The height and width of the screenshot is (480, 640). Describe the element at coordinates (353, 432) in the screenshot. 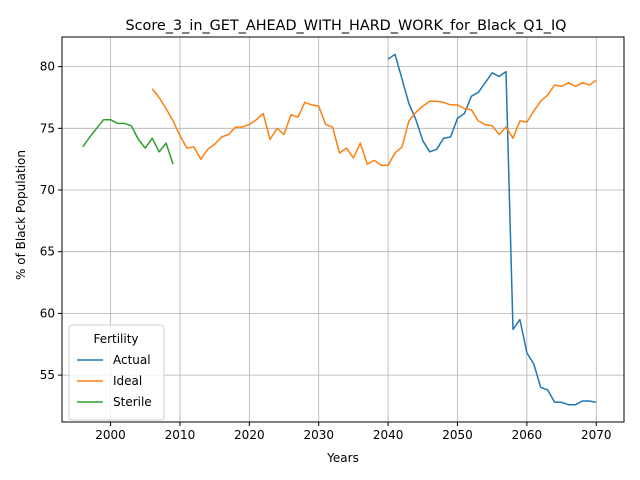

I see `x-axis-ticks: 2000 2010 2020 2030 2040 2050 2060 2070` at that location.